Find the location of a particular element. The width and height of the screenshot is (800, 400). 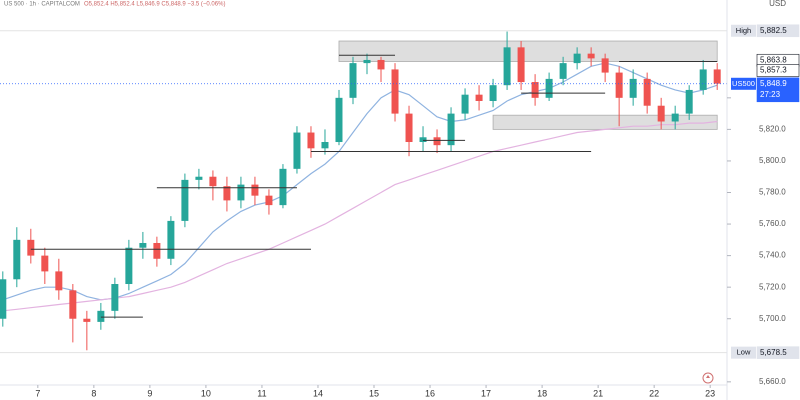

x-tick-label: 7 is located at coordinates (37, 393).